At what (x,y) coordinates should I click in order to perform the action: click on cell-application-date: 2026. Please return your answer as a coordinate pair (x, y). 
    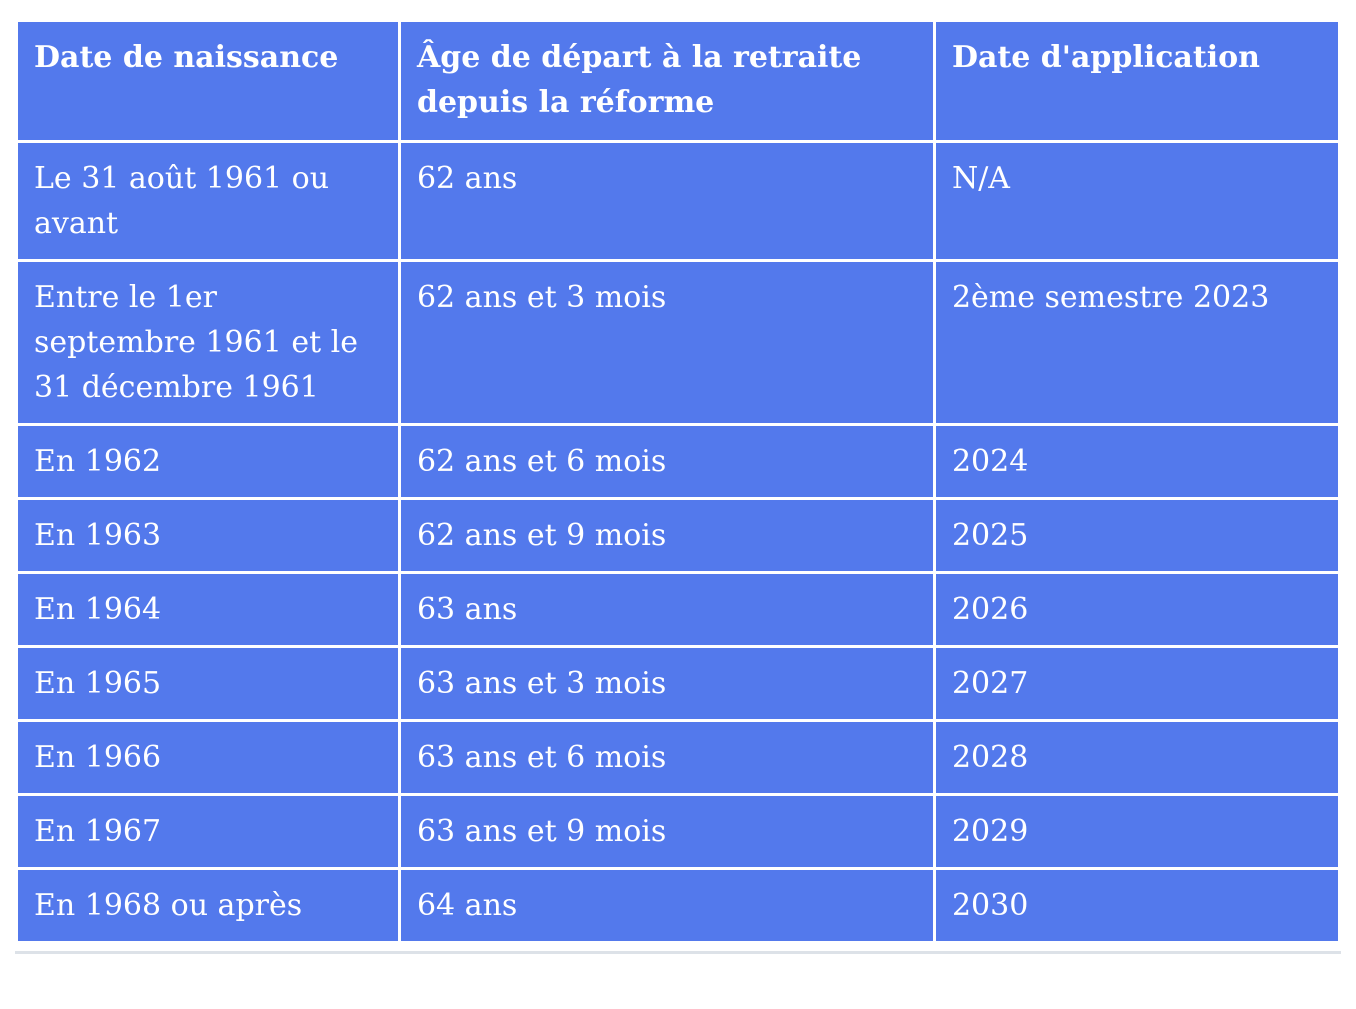
    Looking at the image, I should click on (1137, 609).